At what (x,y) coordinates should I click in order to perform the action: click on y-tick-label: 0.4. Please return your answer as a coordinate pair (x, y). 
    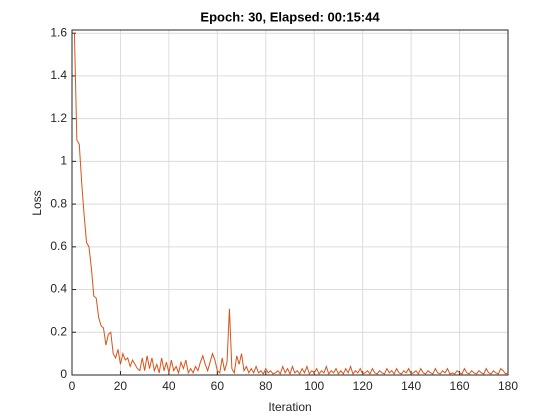
    Looking at the image, I should click on (58, 289).